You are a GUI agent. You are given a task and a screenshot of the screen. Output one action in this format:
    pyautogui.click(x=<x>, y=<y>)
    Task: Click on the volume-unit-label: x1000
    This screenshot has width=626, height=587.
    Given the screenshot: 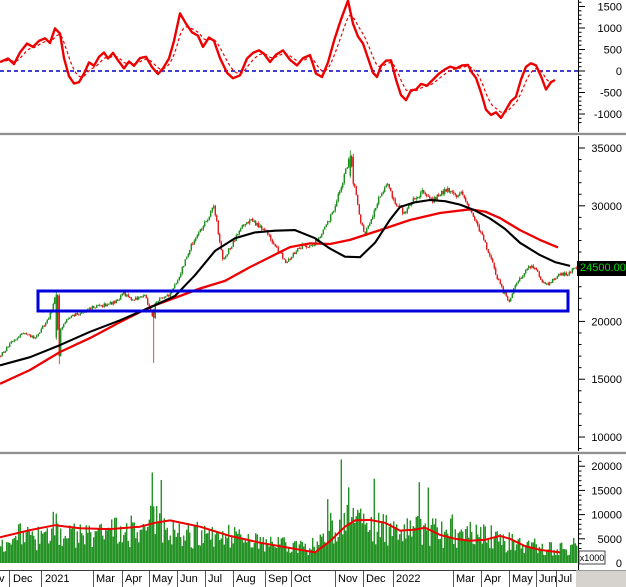 What is the action you would take?
    pyautogui.click(x=592, y=558)
    